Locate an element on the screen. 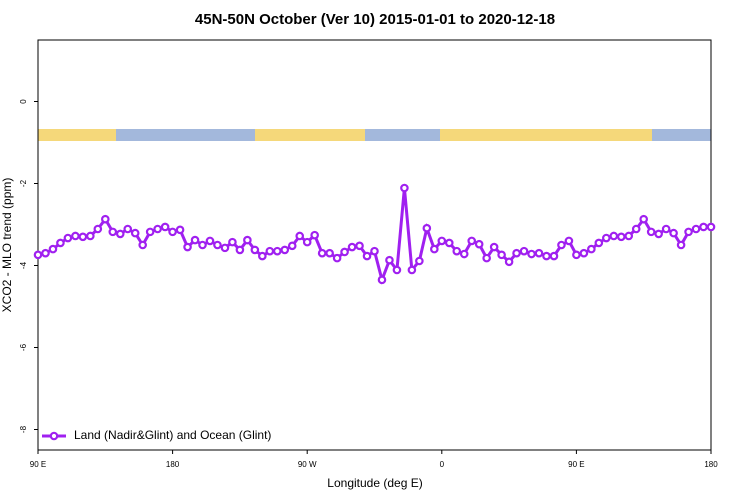 The height and width of the screenshot is (500, 750). y-axis-label: XCO2 - MLO trend (ppm) is located at coordinates (7, 245).